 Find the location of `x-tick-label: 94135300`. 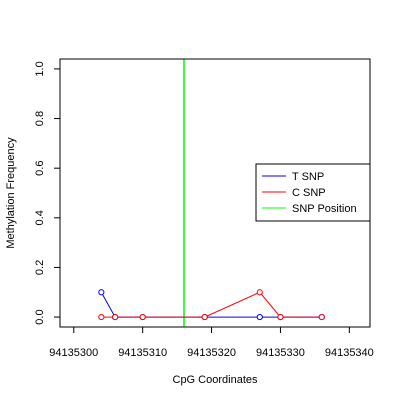

x-tick-label: 94135300 is located at coordinates (73, 353).